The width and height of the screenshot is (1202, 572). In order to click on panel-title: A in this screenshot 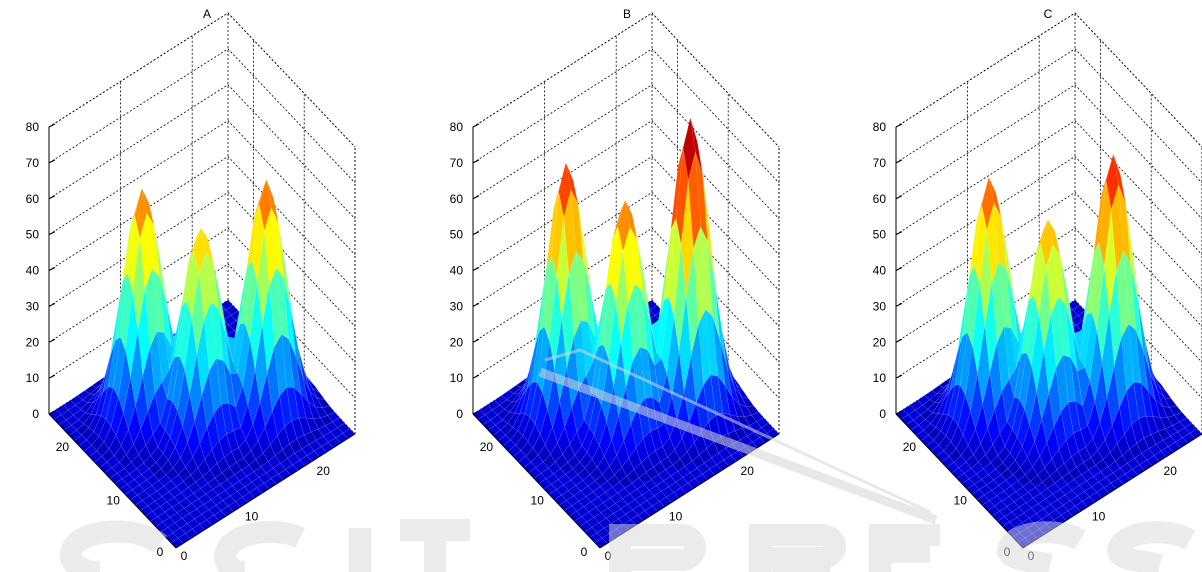, I will do `click(207, 14)`.